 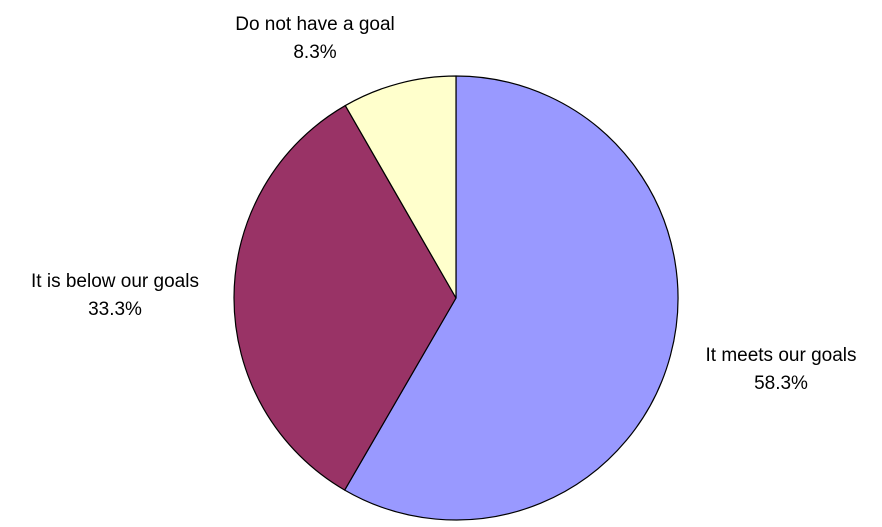 What do you see at coordinates (780, 355) in the screenshot?
I see `slice-label-meets-goals: It meets our goals` at bounding box center [780, 355].